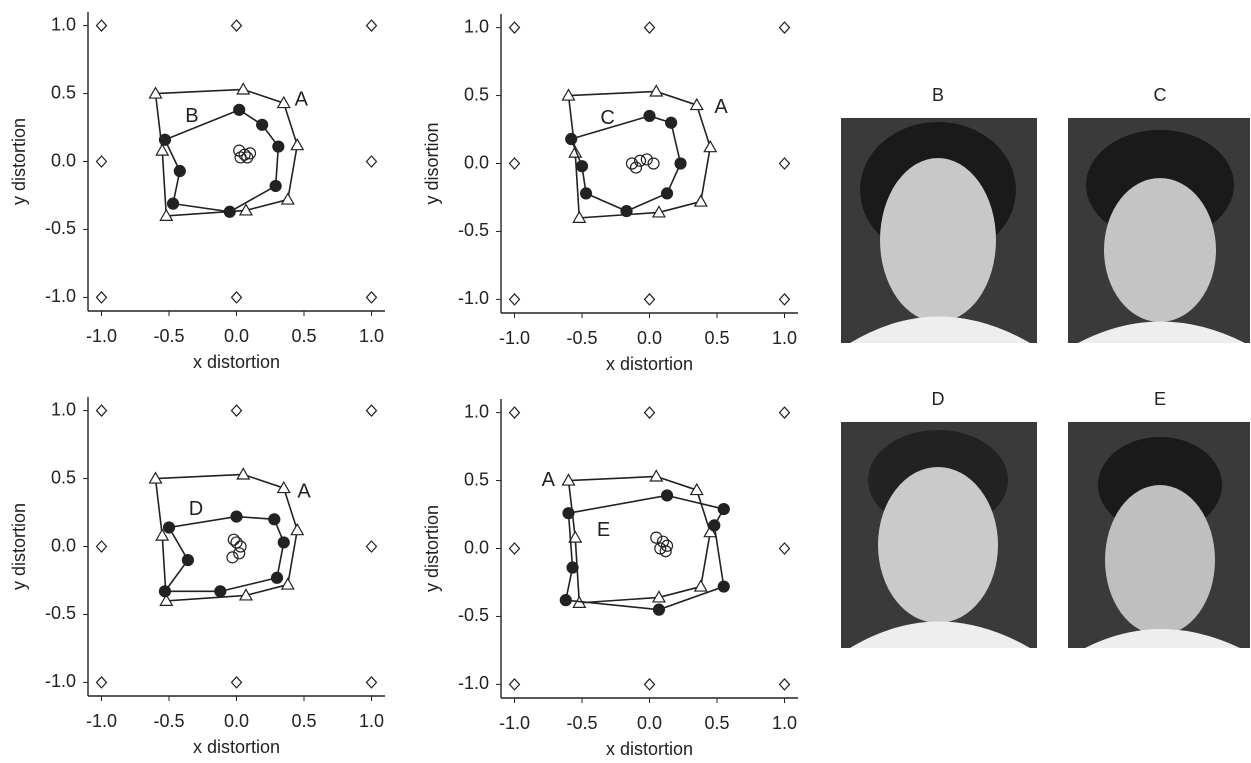 The image size is (1251, 763). What do you see at coordinates (476, 547) in the screenshot?
I see `y-tick-label: 0.0` at bounding box center [476, 547].